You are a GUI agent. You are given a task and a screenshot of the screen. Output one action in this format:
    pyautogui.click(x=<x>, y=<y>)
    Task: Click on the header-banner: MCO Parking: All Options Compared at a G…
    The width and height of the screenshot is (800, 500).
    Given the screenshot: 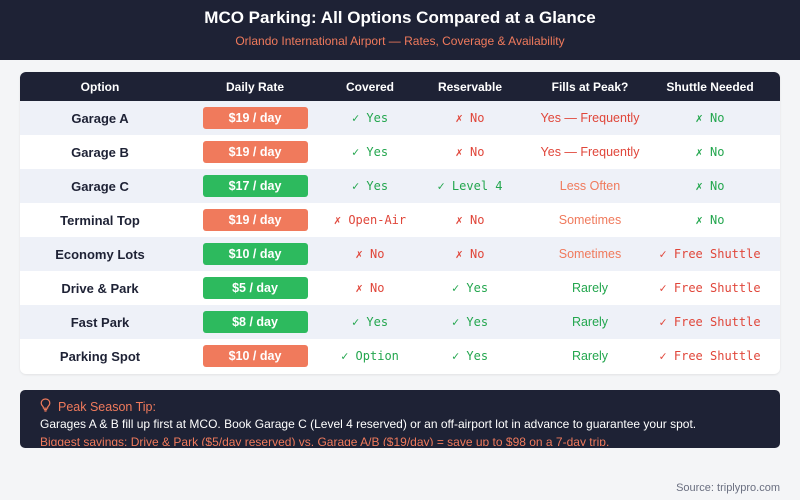 What is the action you would take?
    pyautogui.click(x=400, y=30)
    